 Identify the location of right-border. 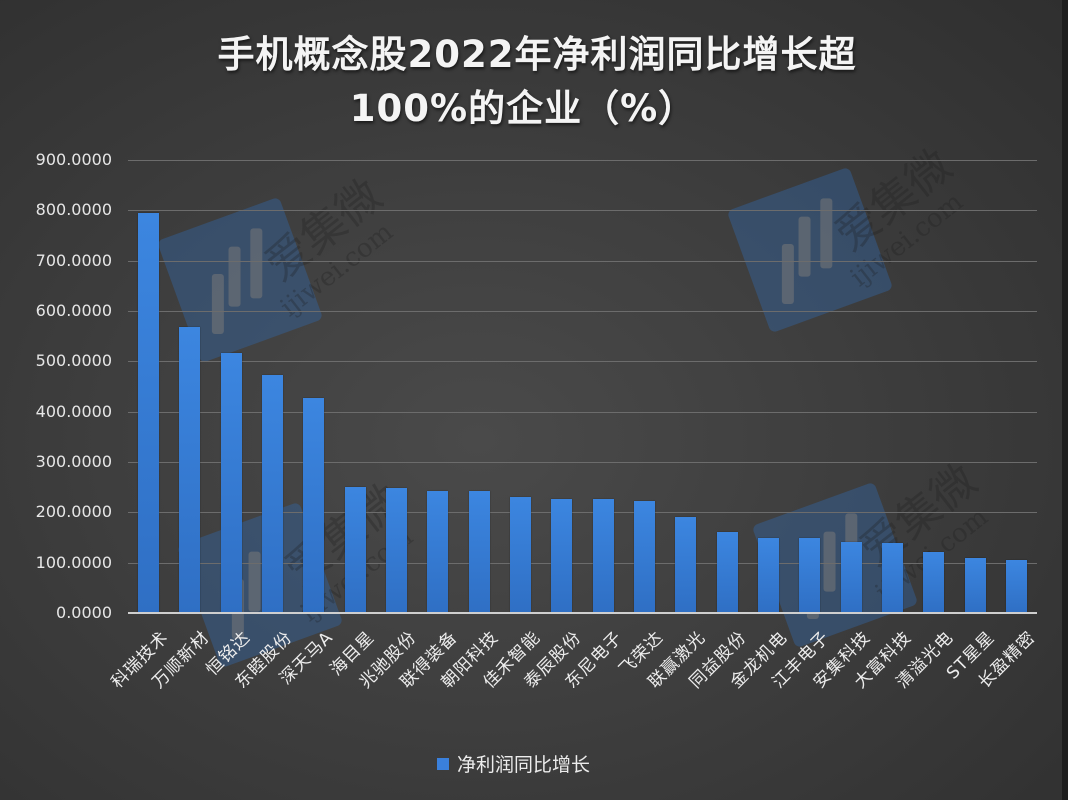
(1065, 400).